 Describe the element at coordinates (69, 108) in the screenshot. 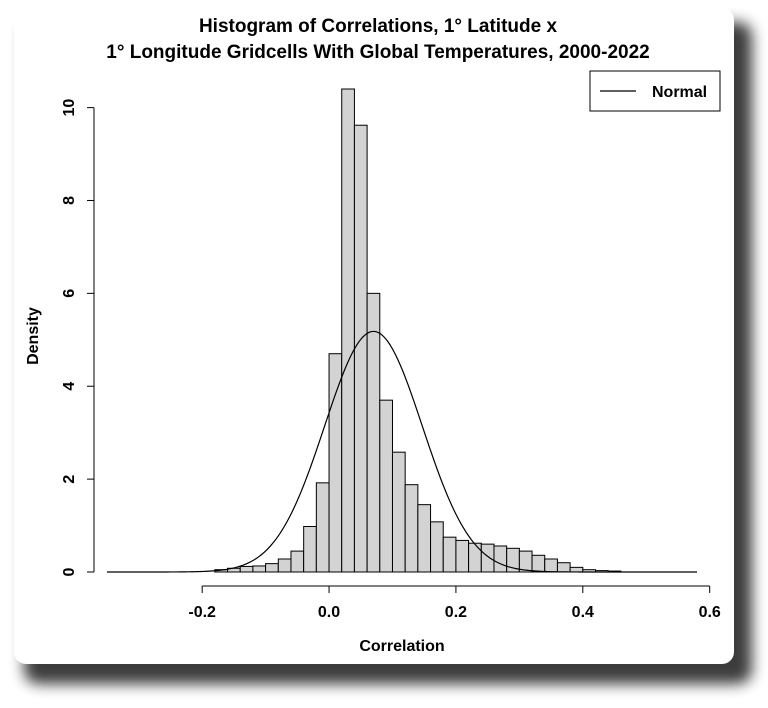

I see `y-tick-label: 10` at that location.